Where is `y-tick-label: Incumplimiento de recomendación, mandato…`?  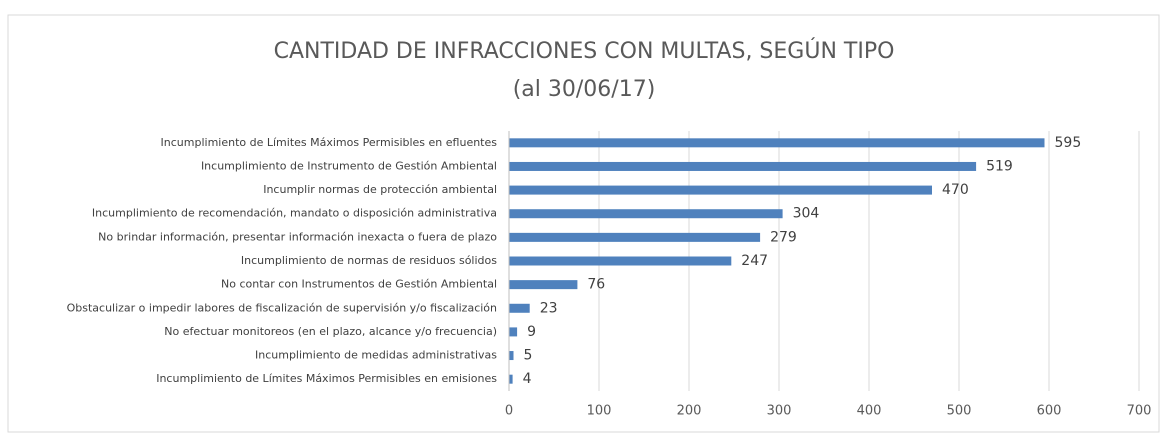 y-tick-label: Incumplimiento de recomendación, mandato… is located at coordinates (294, 213).